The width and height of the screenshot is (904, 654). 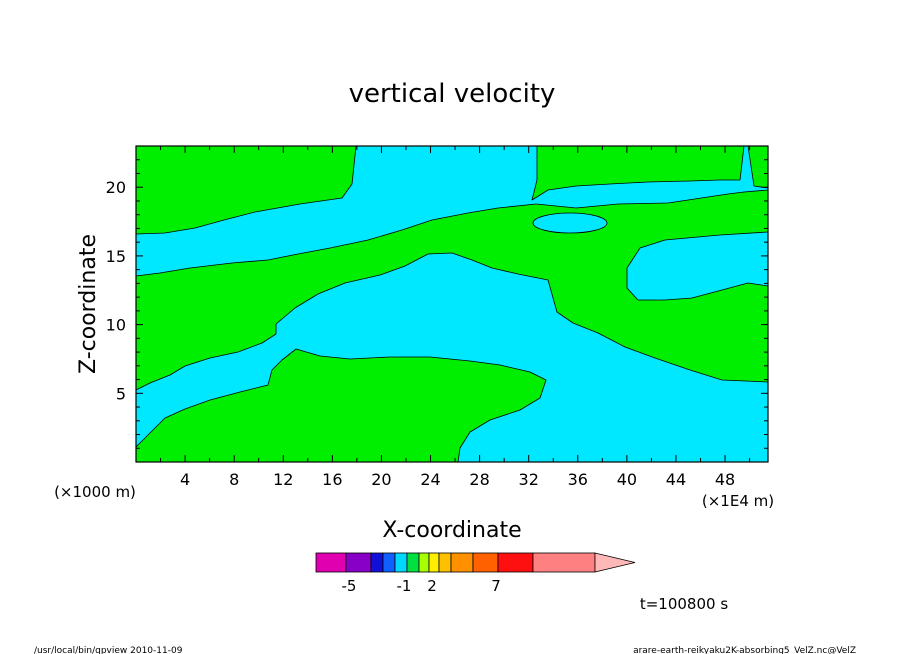 What do you see at coordinates (430, 479) in the screenshot?
I see `x-tick-label: 24` at bounding box center [430, 479].